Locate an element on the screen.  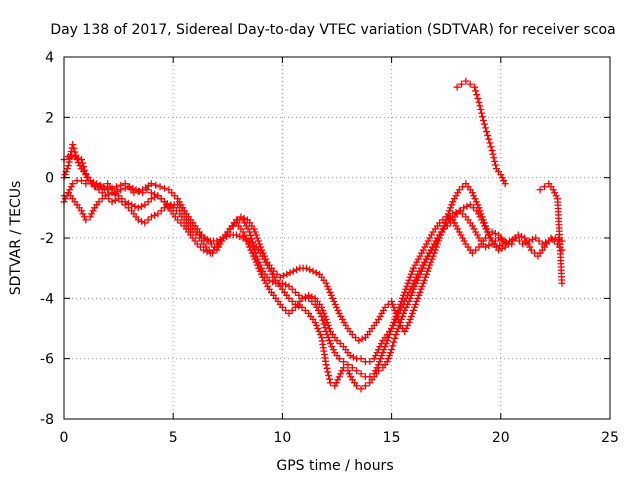
x-tick-label: 20 is located at coordinates (501, 438).